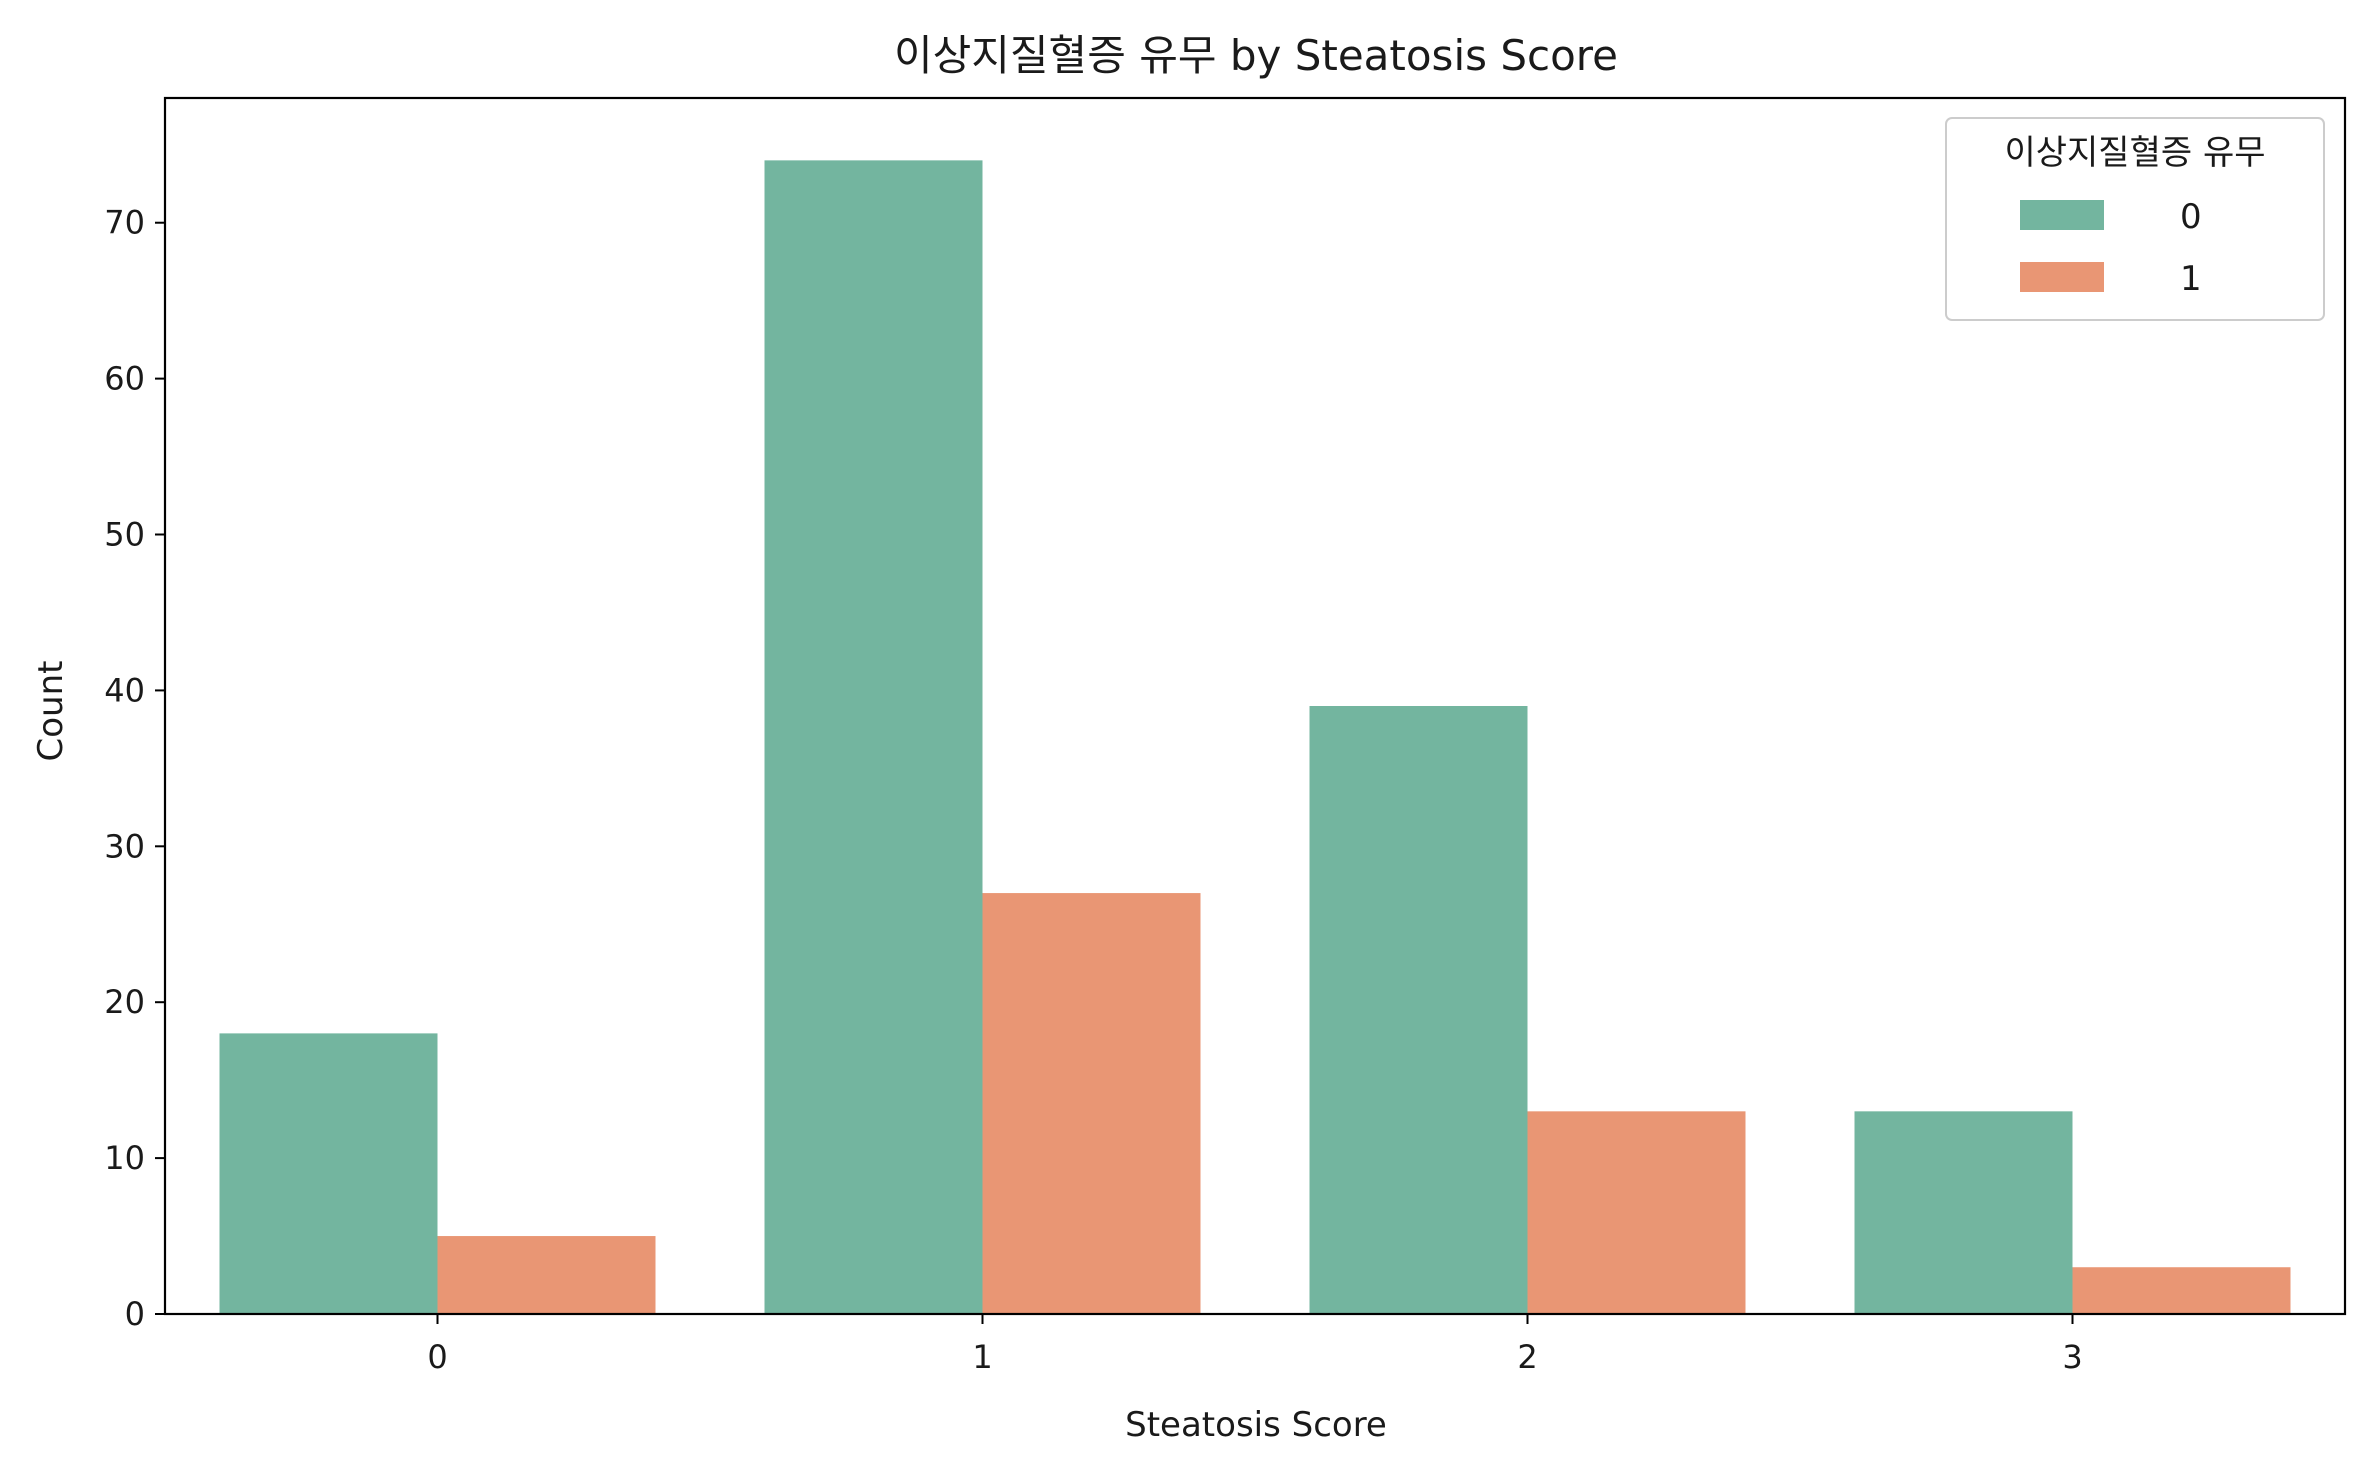 The height and width of the screenshot is (1479, 2372). I want to click on chart-title: 이상지질혈증 유무 by Steatosis Score, so click(1256, 55).